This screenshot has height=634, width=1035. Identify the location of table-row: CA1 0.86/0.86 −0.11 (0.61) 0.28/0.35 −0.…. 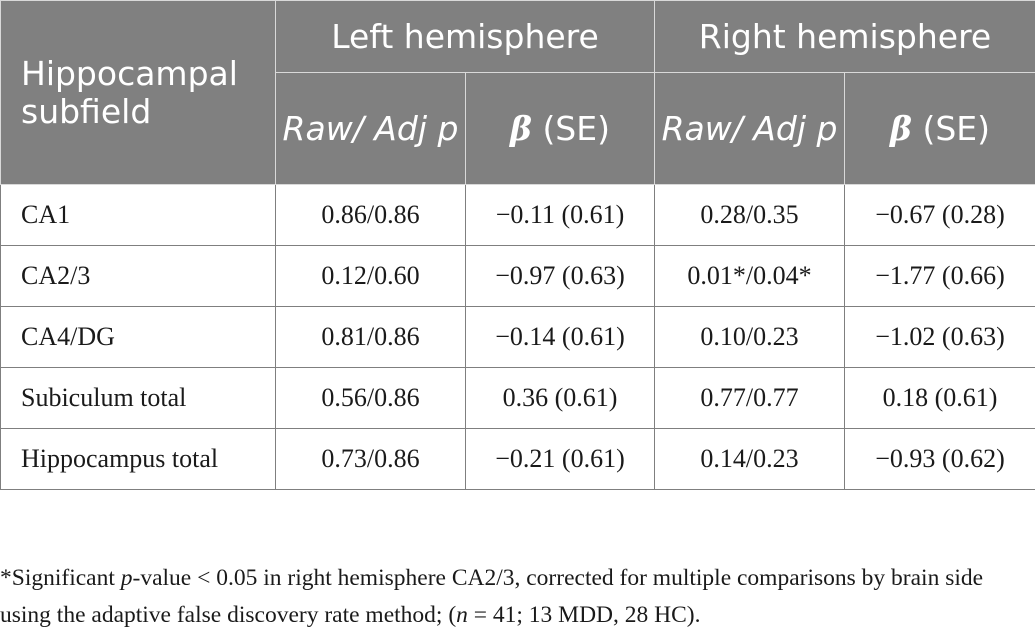
(518, 215).